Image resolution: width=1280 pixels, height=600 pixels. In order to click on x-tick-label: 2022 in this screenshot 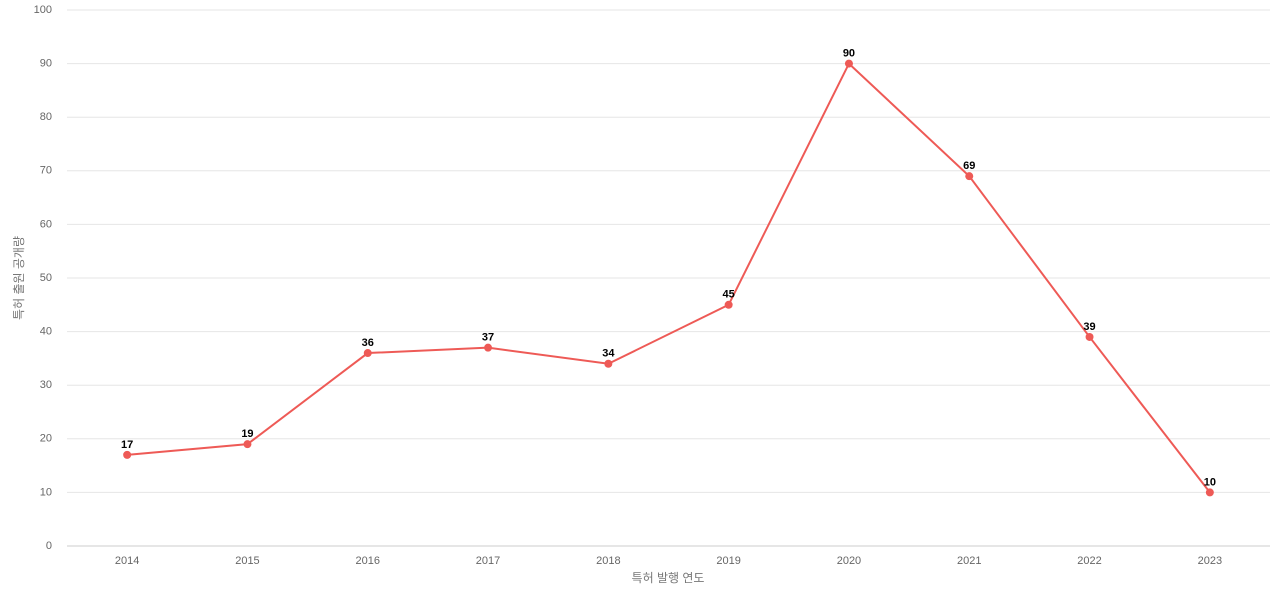, I will do `click(1089, 561)`.